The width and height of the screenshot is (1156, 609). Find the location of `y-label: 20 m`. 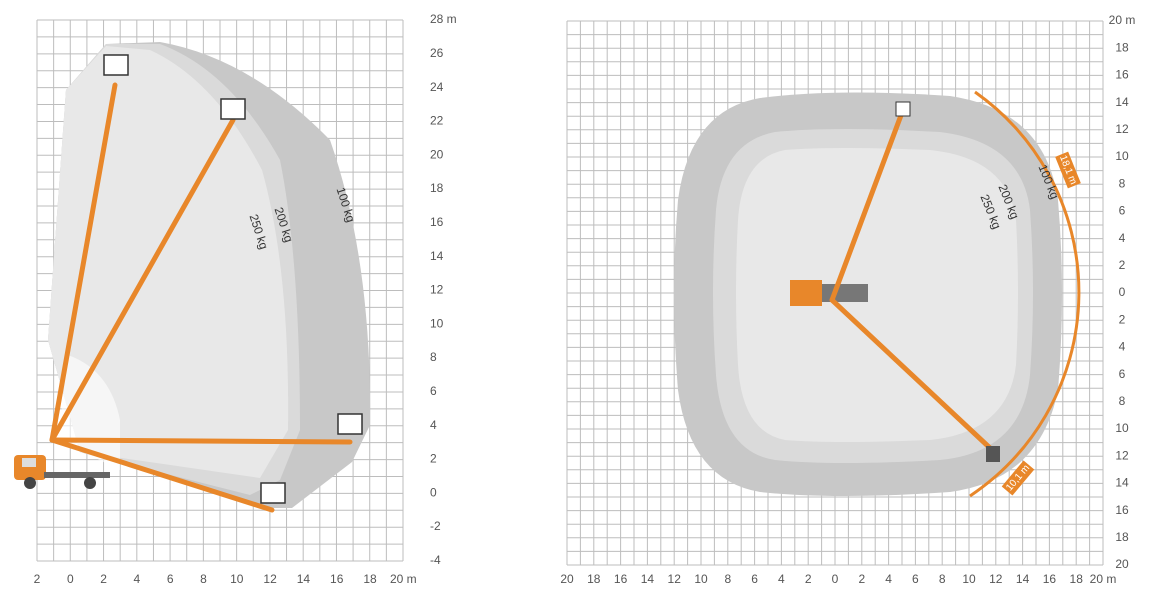

y-label: 20 m is located at coordinates (1122, 20).